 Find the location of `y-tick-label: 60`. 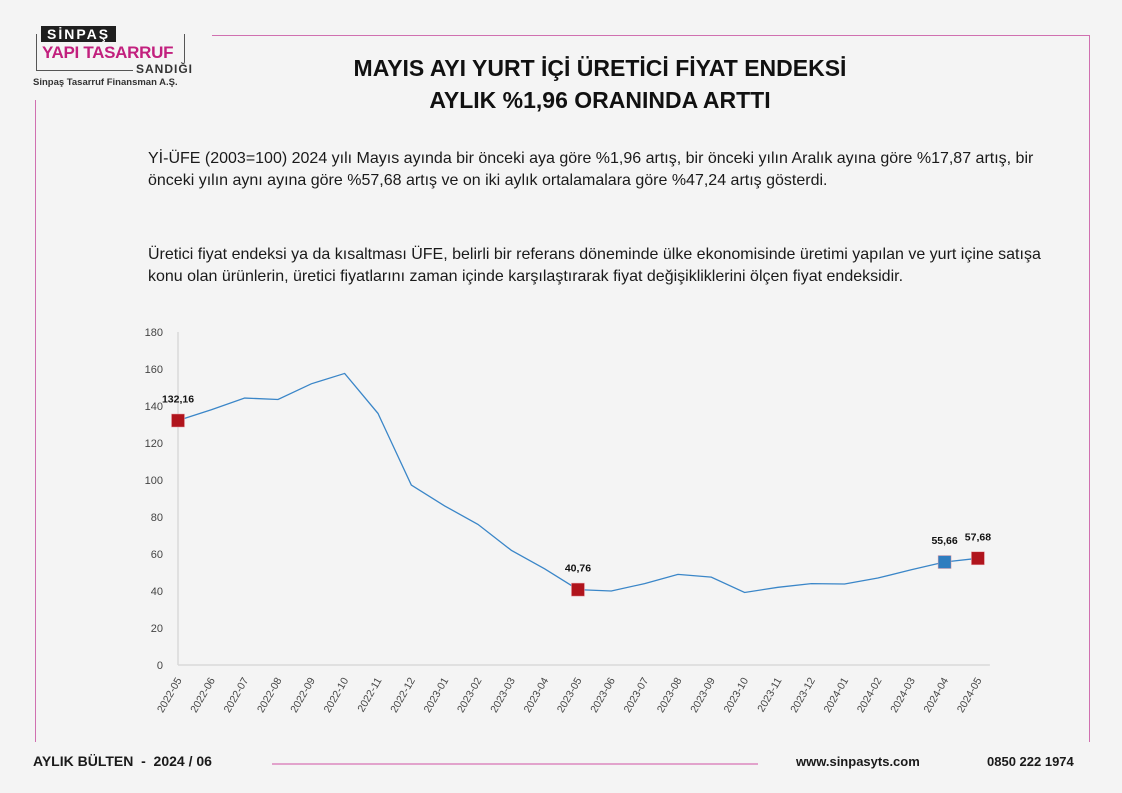

y-tick-label: 60 is located at coordinates (157, 555).